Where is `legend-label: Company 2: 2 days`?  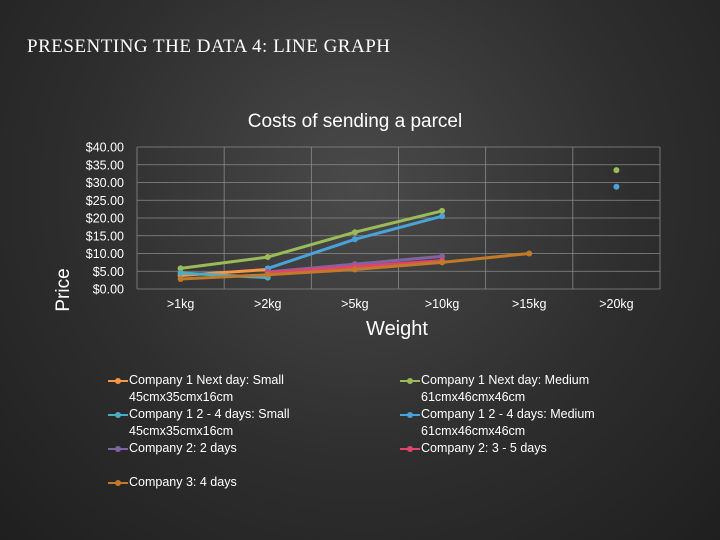 legend-label: Company 2: 2 days is located at coordinates (183, 448).